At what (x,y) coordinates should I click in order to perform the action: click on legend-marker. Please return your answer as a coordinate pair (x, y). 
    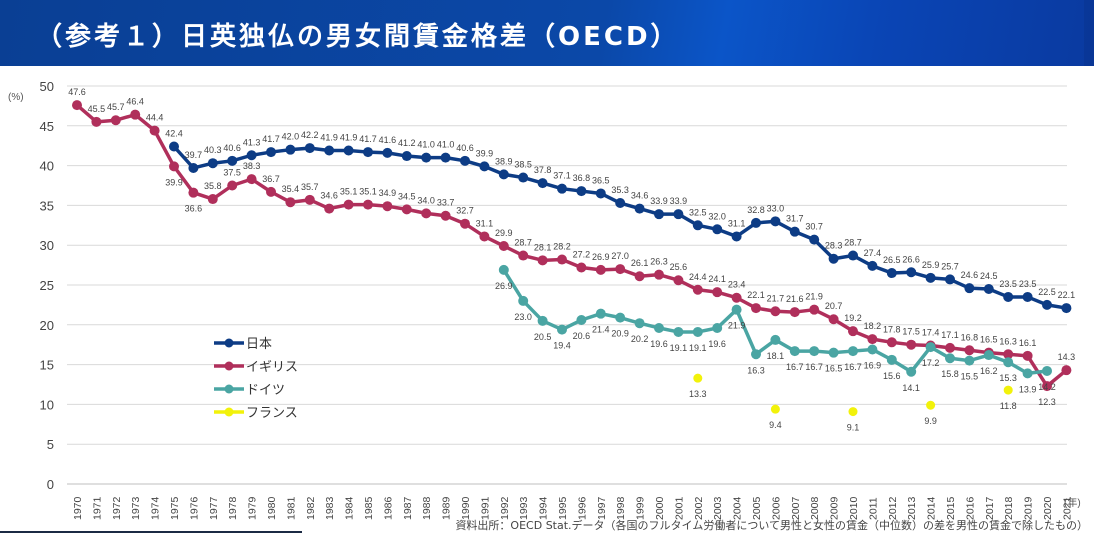
    Looking at the image, I should click on (229, 412).